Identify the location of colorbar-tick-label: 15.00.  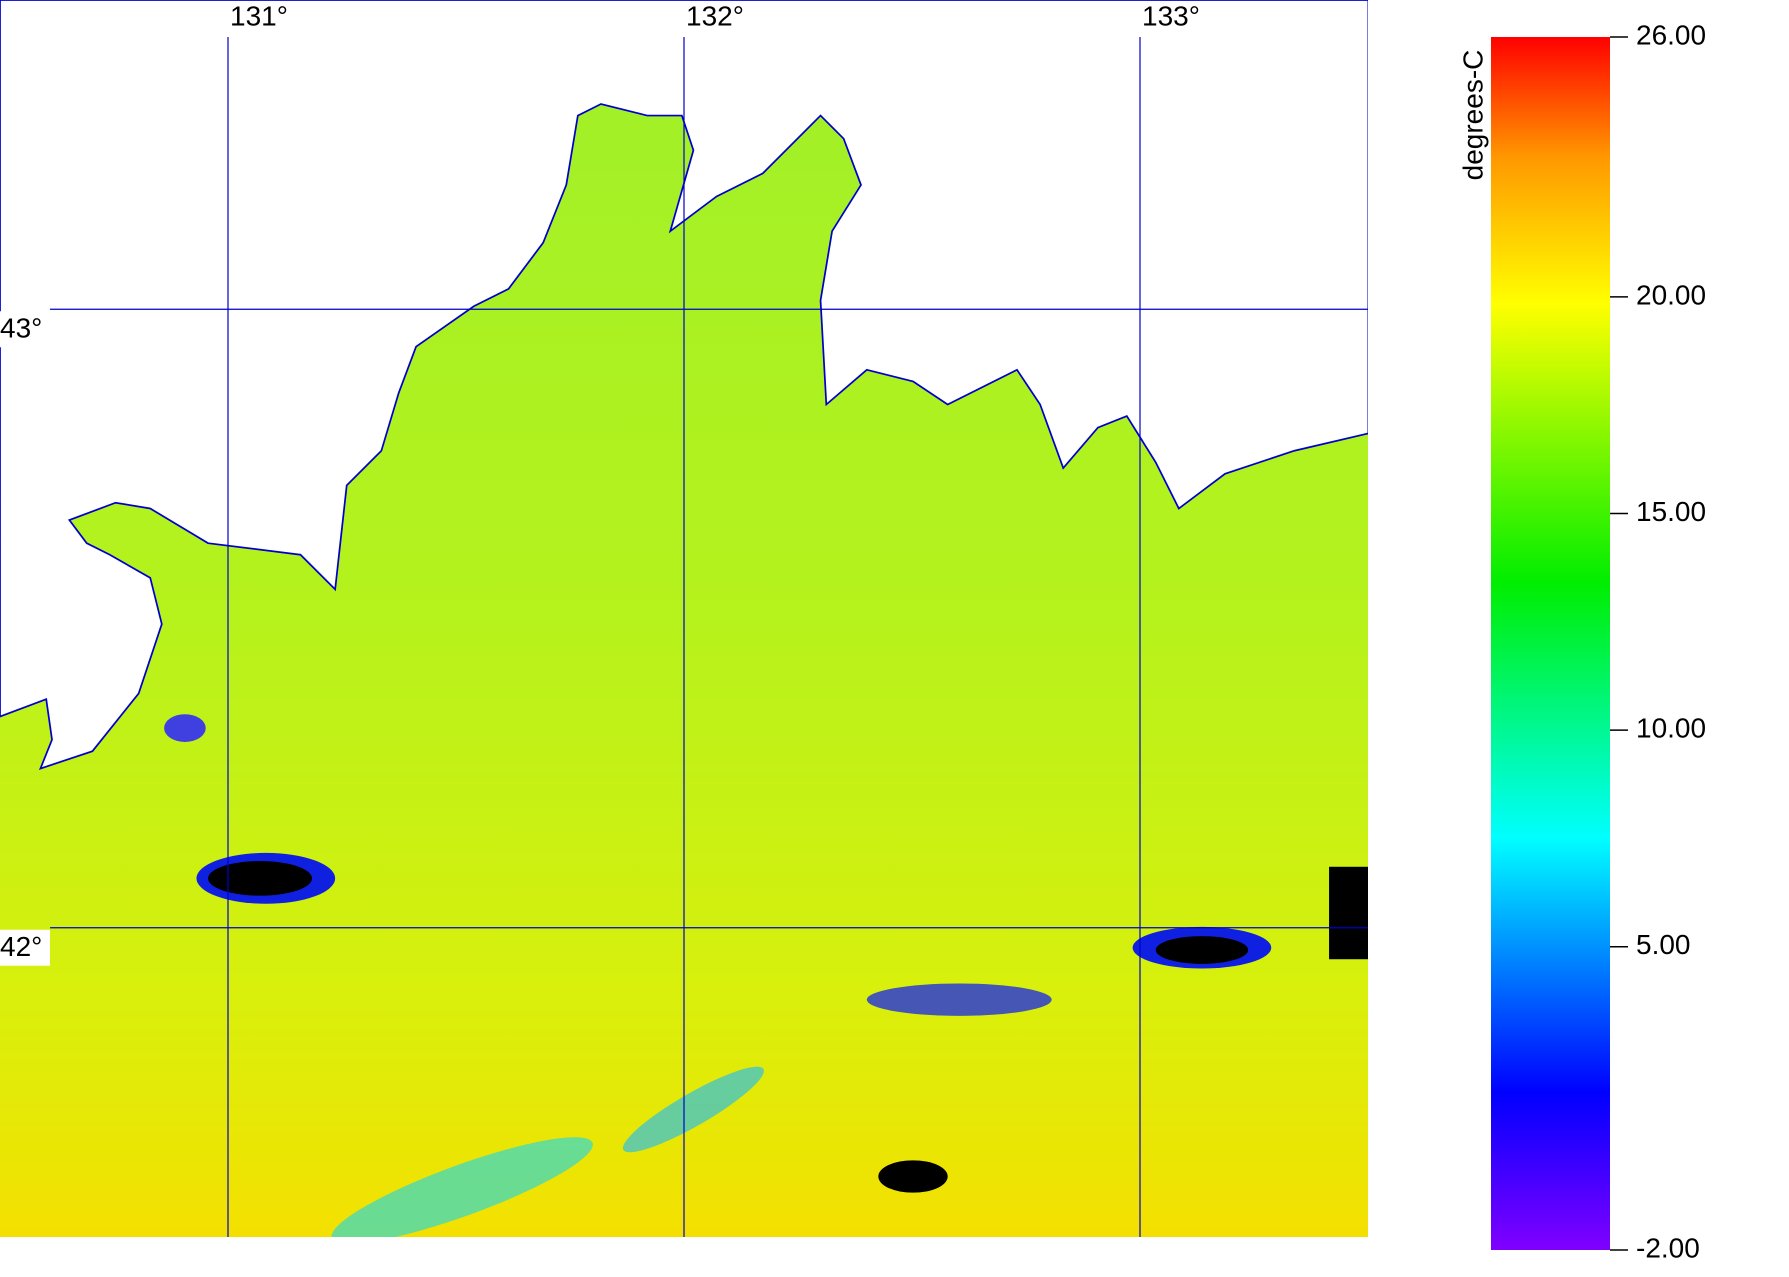
(1671, 511).